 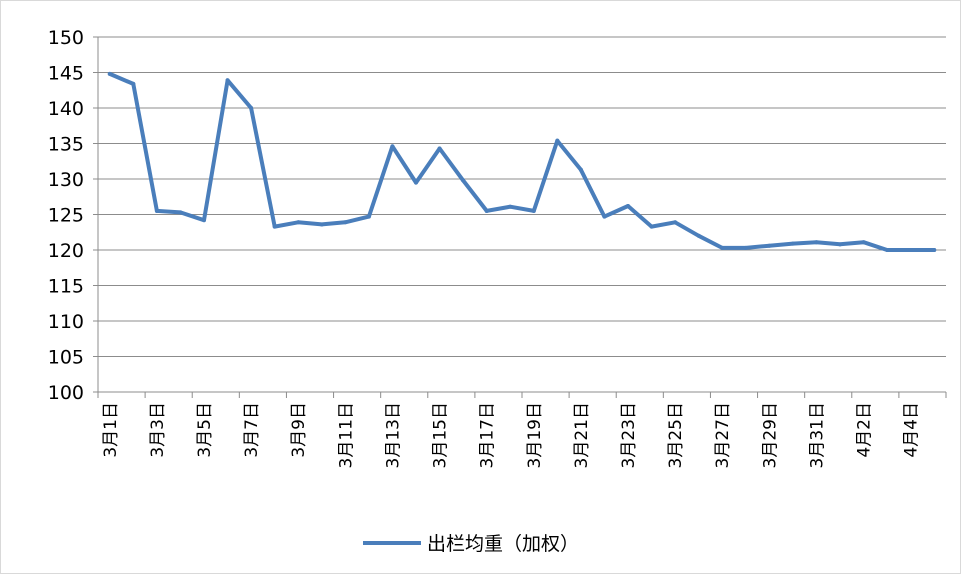 I want to click on y-axis: 100 105 110 115 120 125 130 135 140 145 150, so click(x=73, y=215).